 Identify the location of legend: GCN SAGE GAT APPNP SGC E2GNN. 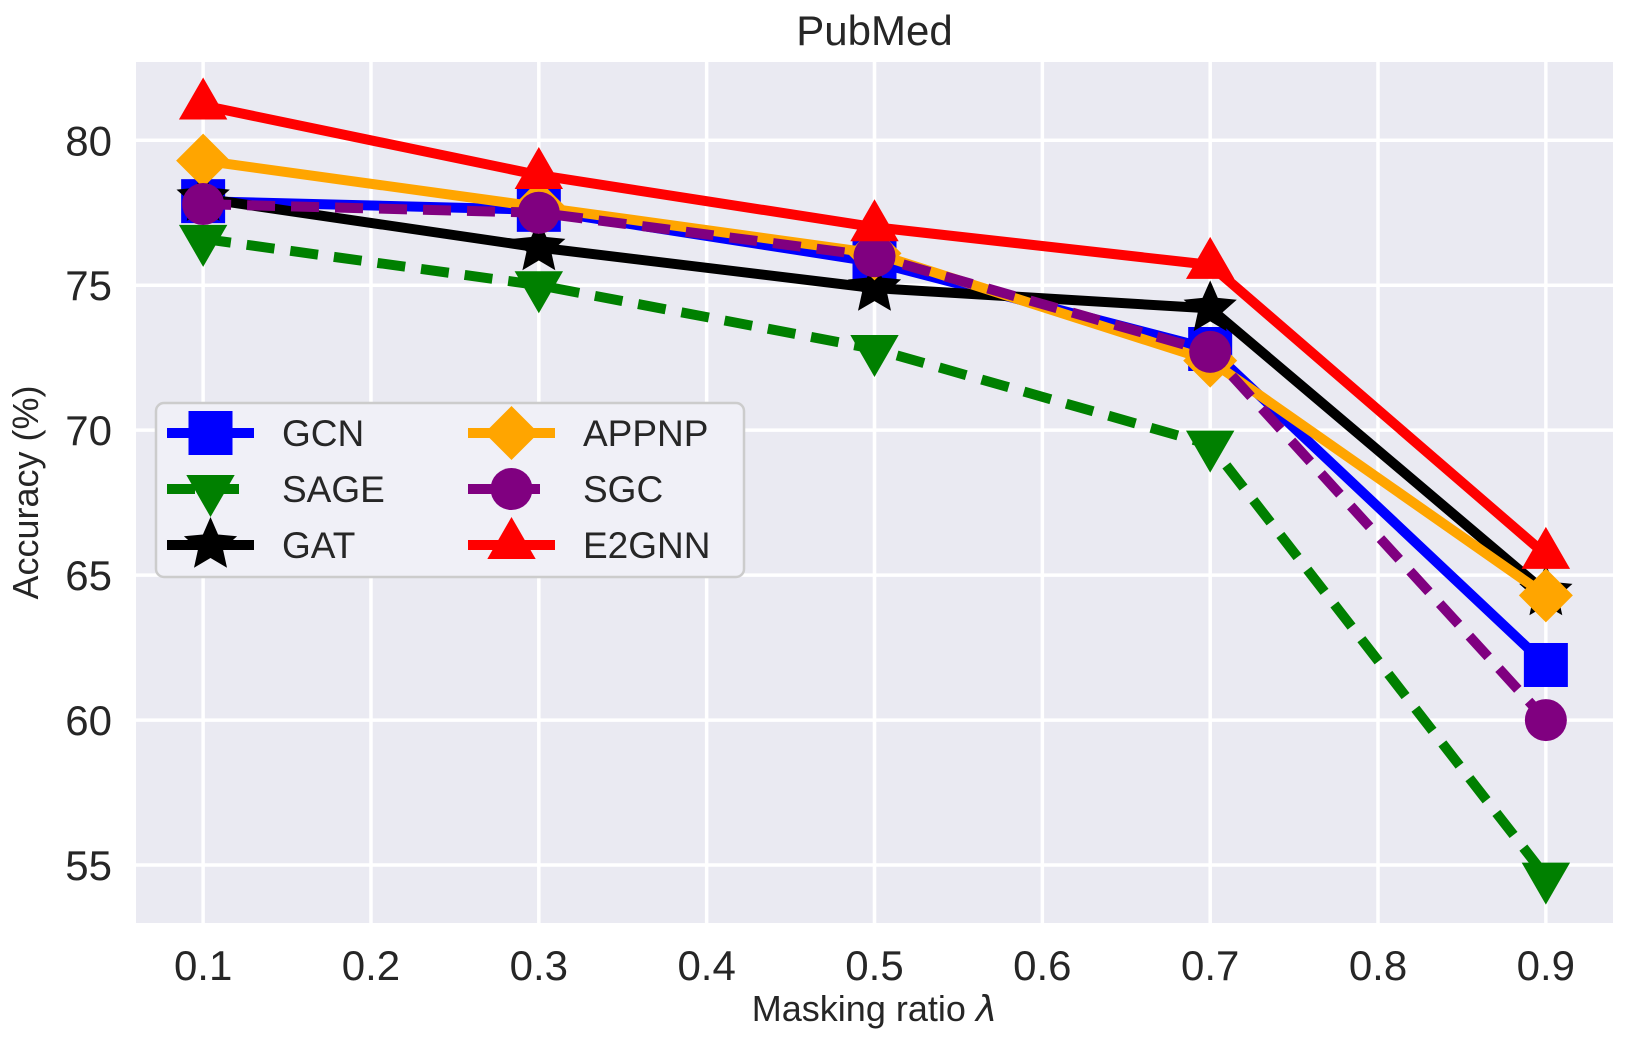
(450, 490).